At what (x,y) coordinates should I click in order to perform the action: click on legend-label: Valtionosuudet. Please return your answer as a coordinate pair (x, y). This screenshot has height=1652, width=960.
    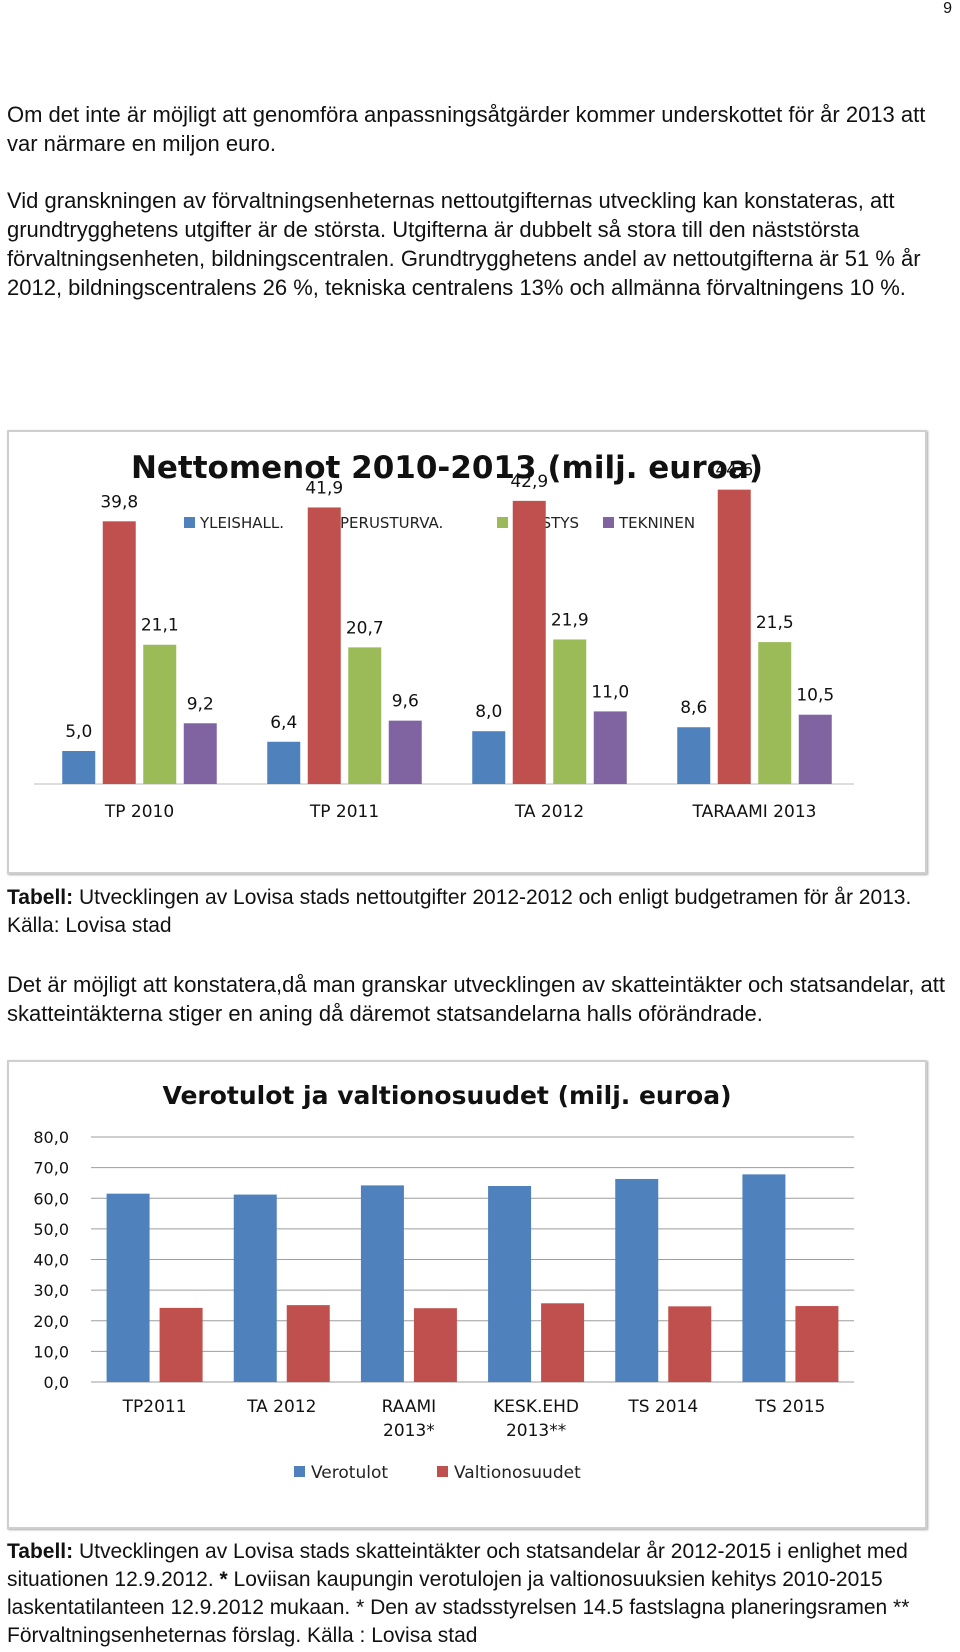
    Looking at the image, I should click on (517, 1473).